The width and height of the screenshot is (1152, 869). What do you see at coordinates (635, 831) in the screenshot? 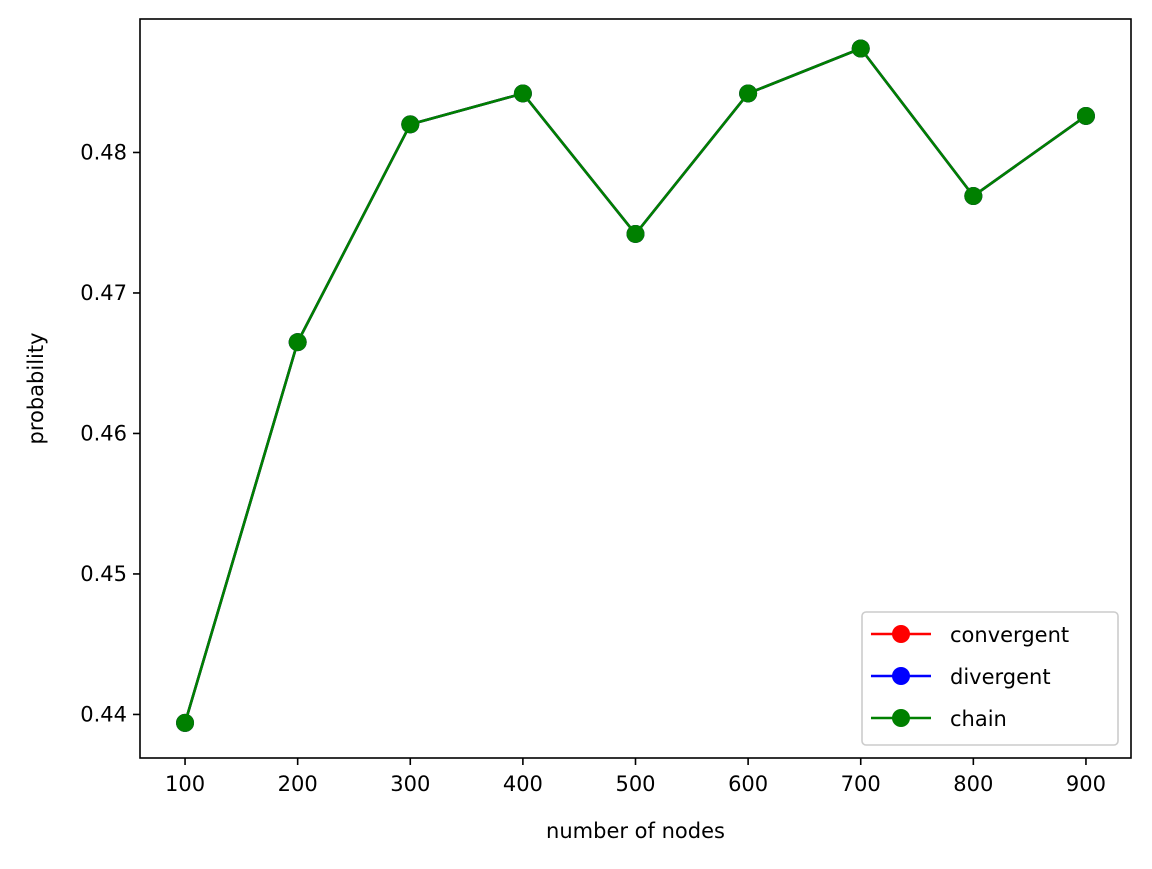
I see `x-axis-label: number of nodes` at bounding box center [635, 831].